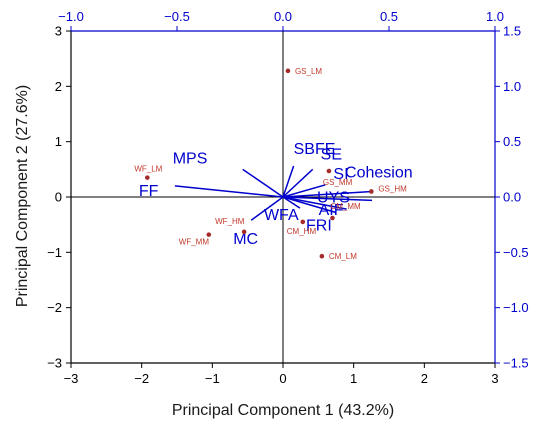 The image size is (550, 426). What do you see at coordinates (303, 222) in the screenshot?
I see `score-point-cm-hm` at bounding box center [303, 222].